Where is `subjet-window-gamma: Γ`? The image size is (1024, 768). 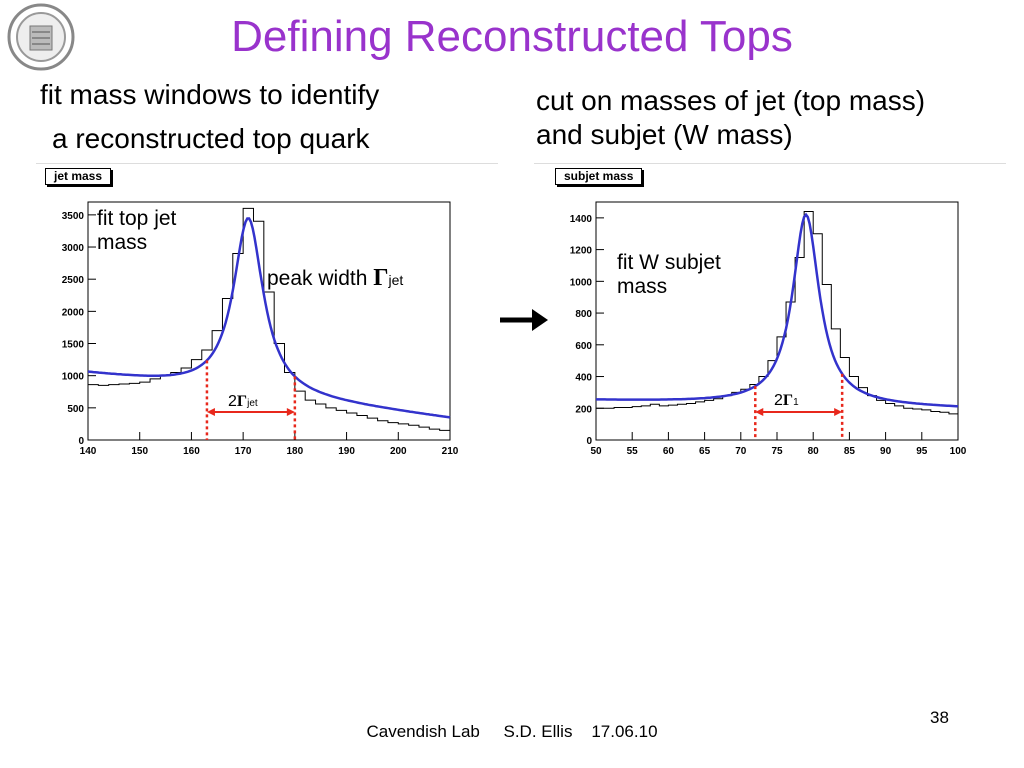 subjet-window-gamma: Γ is located at coordinates (788, 400).